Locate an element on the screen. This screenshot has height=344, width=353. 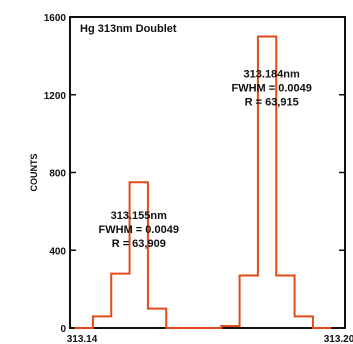
y-tick-label: 0 is located at coordinates (63, 329).